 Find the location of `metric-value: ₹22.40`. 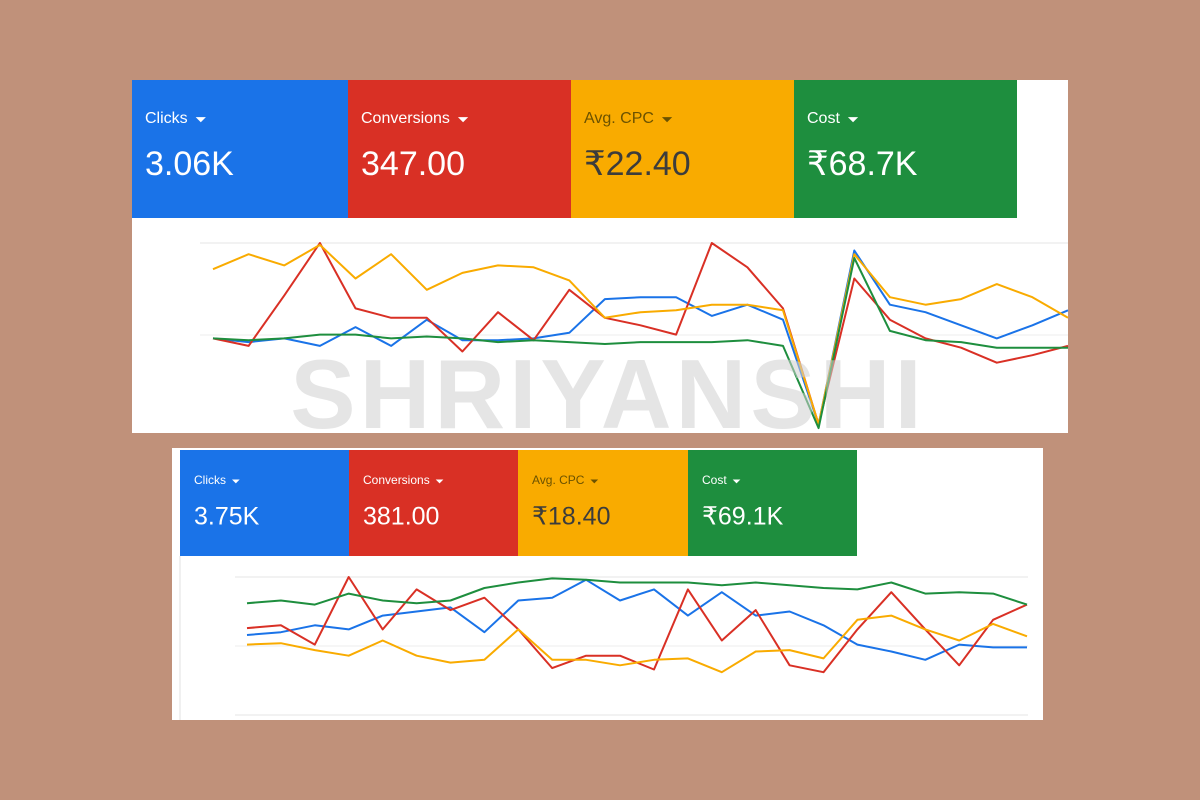

metric-value: ₹22.40 is located at coordinates (637, 164).